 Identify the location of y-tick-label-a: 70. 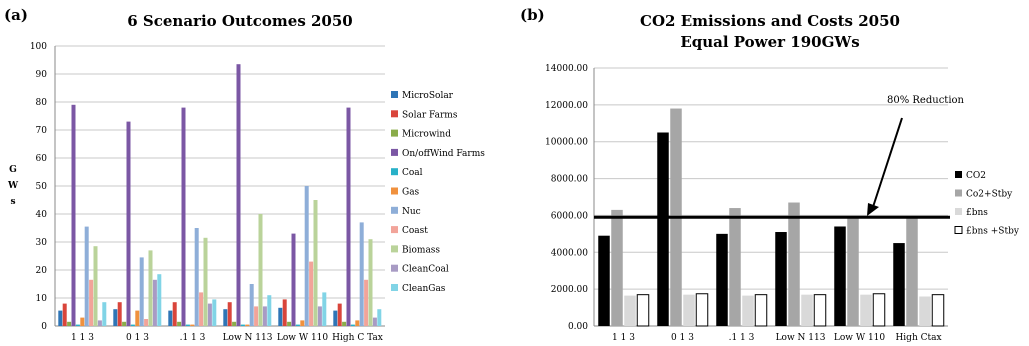
(42, 131).